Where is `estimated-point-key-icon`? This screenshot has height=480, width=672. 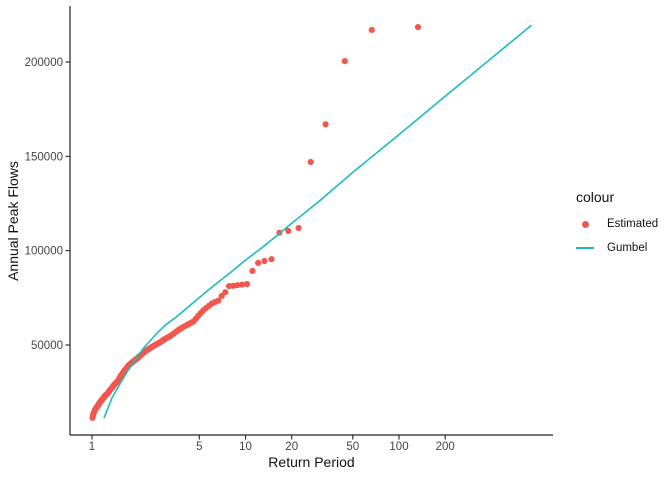
estimated-point-key-icon is located at coordinates (585, 224).